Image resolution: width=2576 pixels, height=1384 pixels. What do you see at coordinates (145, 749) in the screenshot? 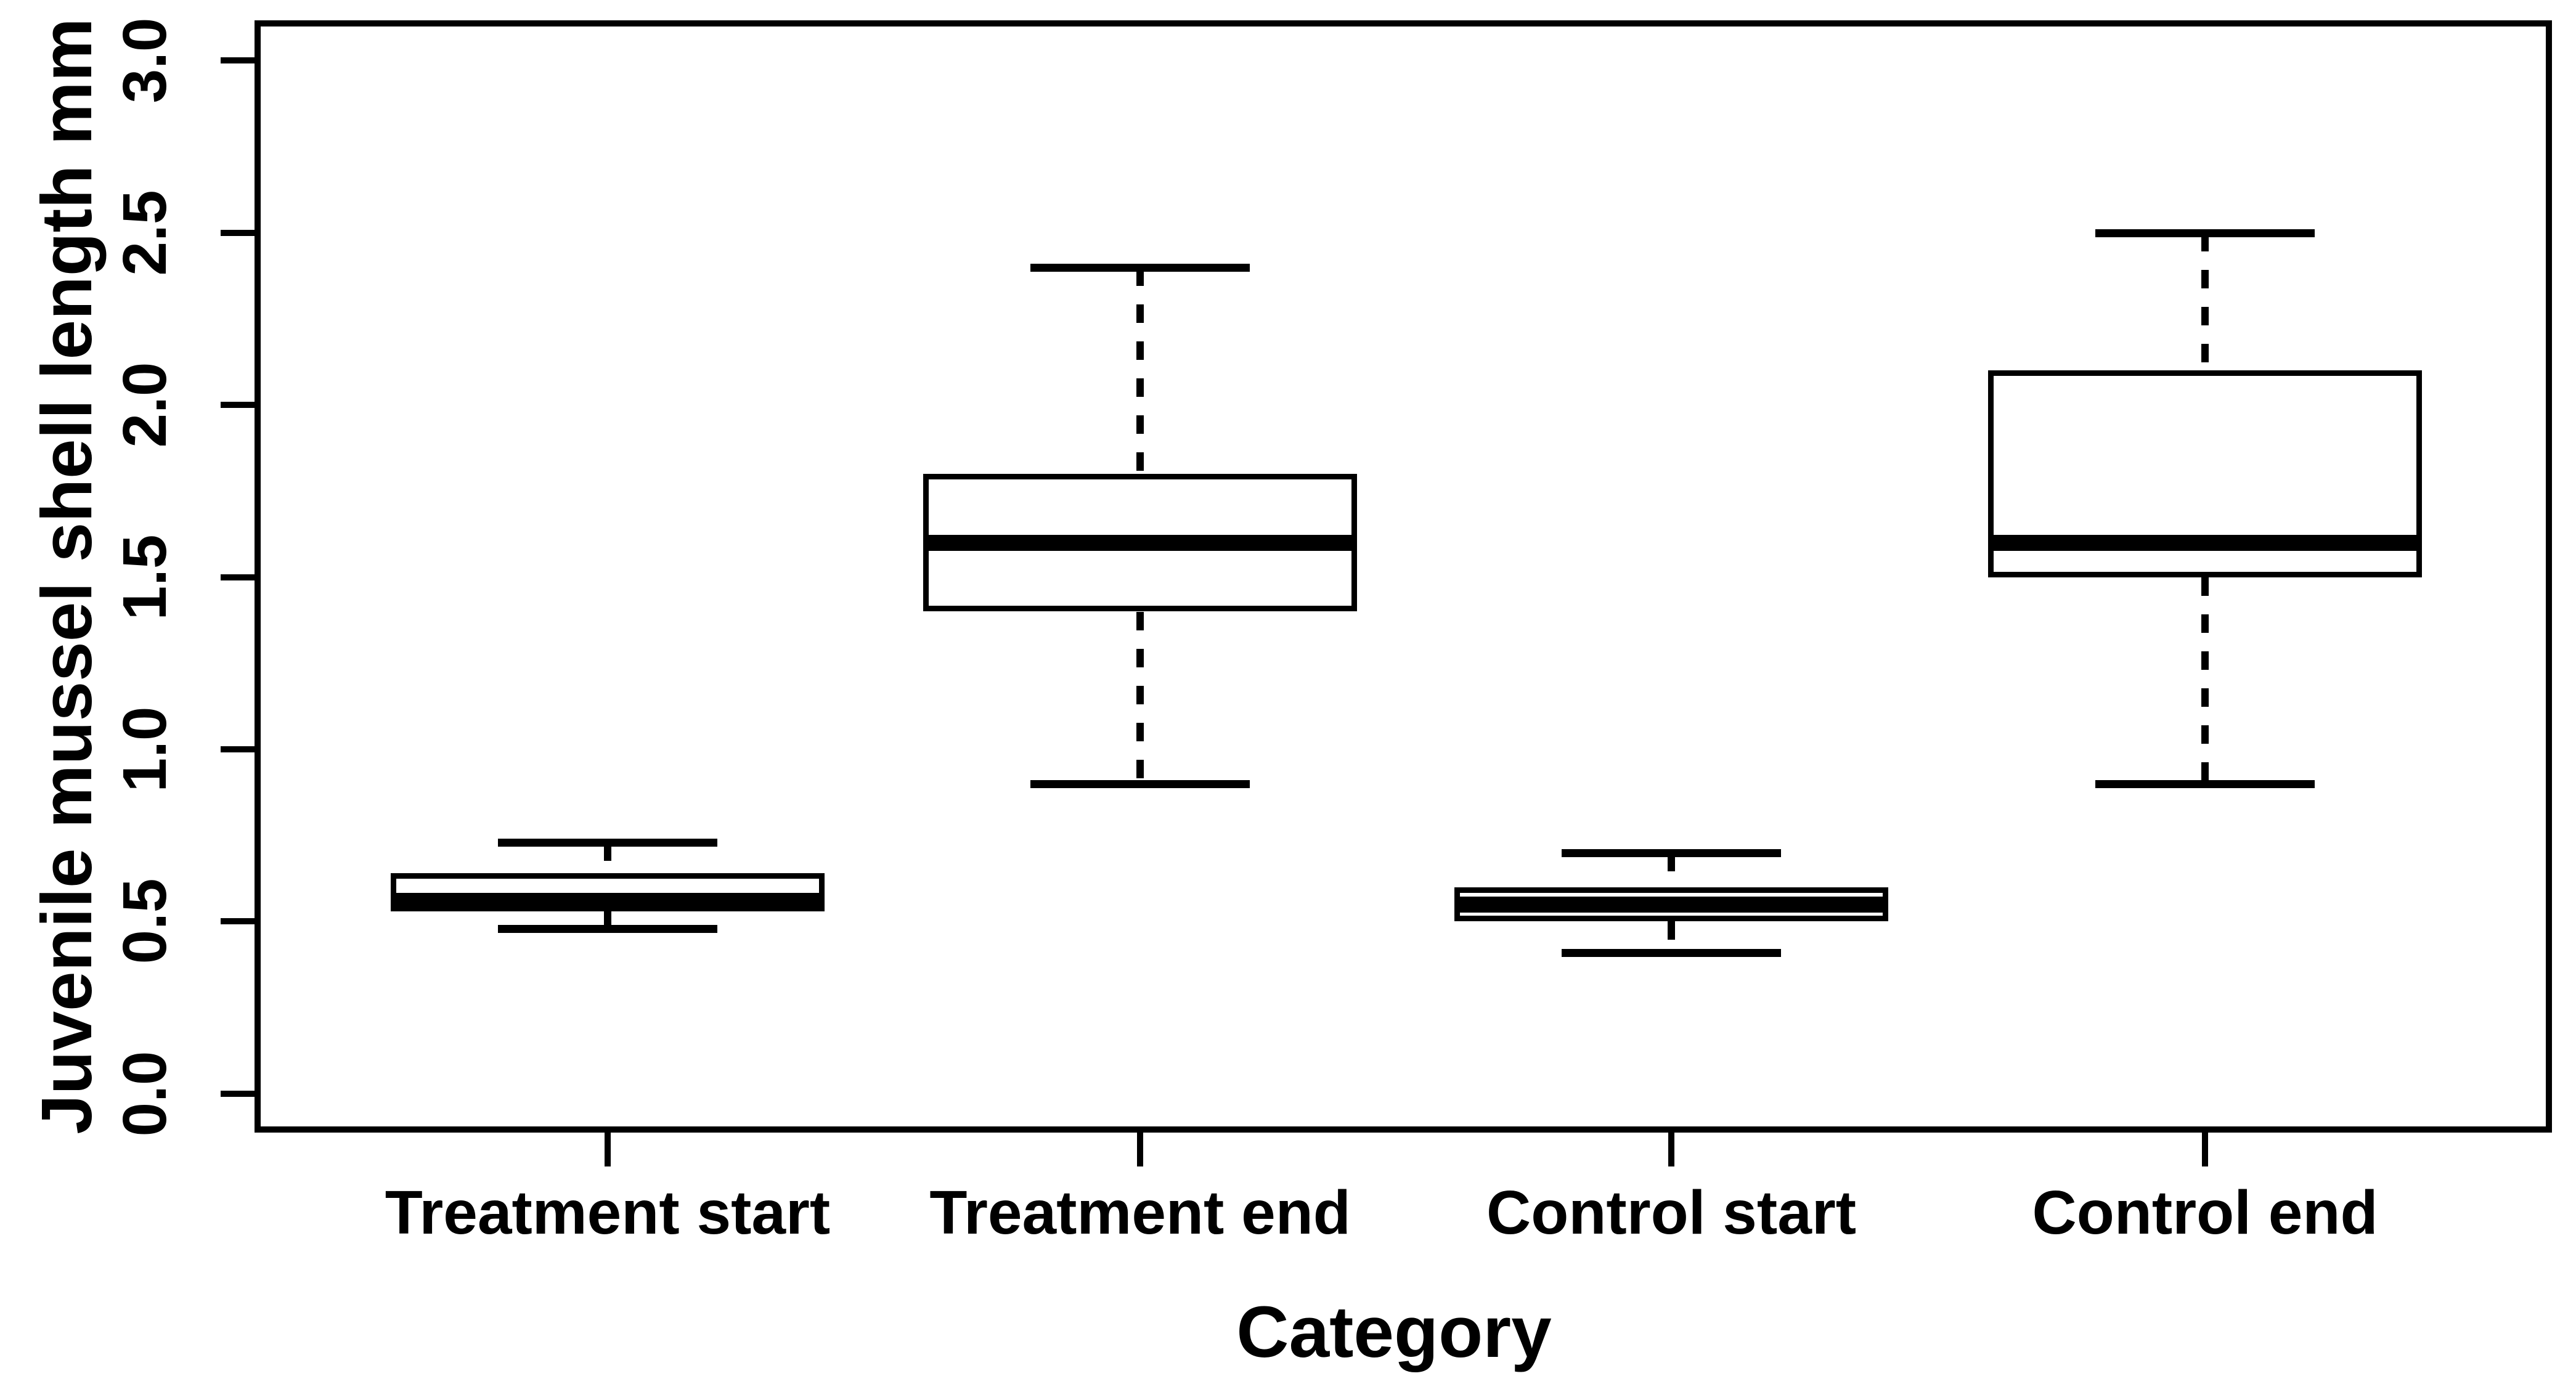
I see `y-tick-label: 1.0` at bounding box center [145, 749].